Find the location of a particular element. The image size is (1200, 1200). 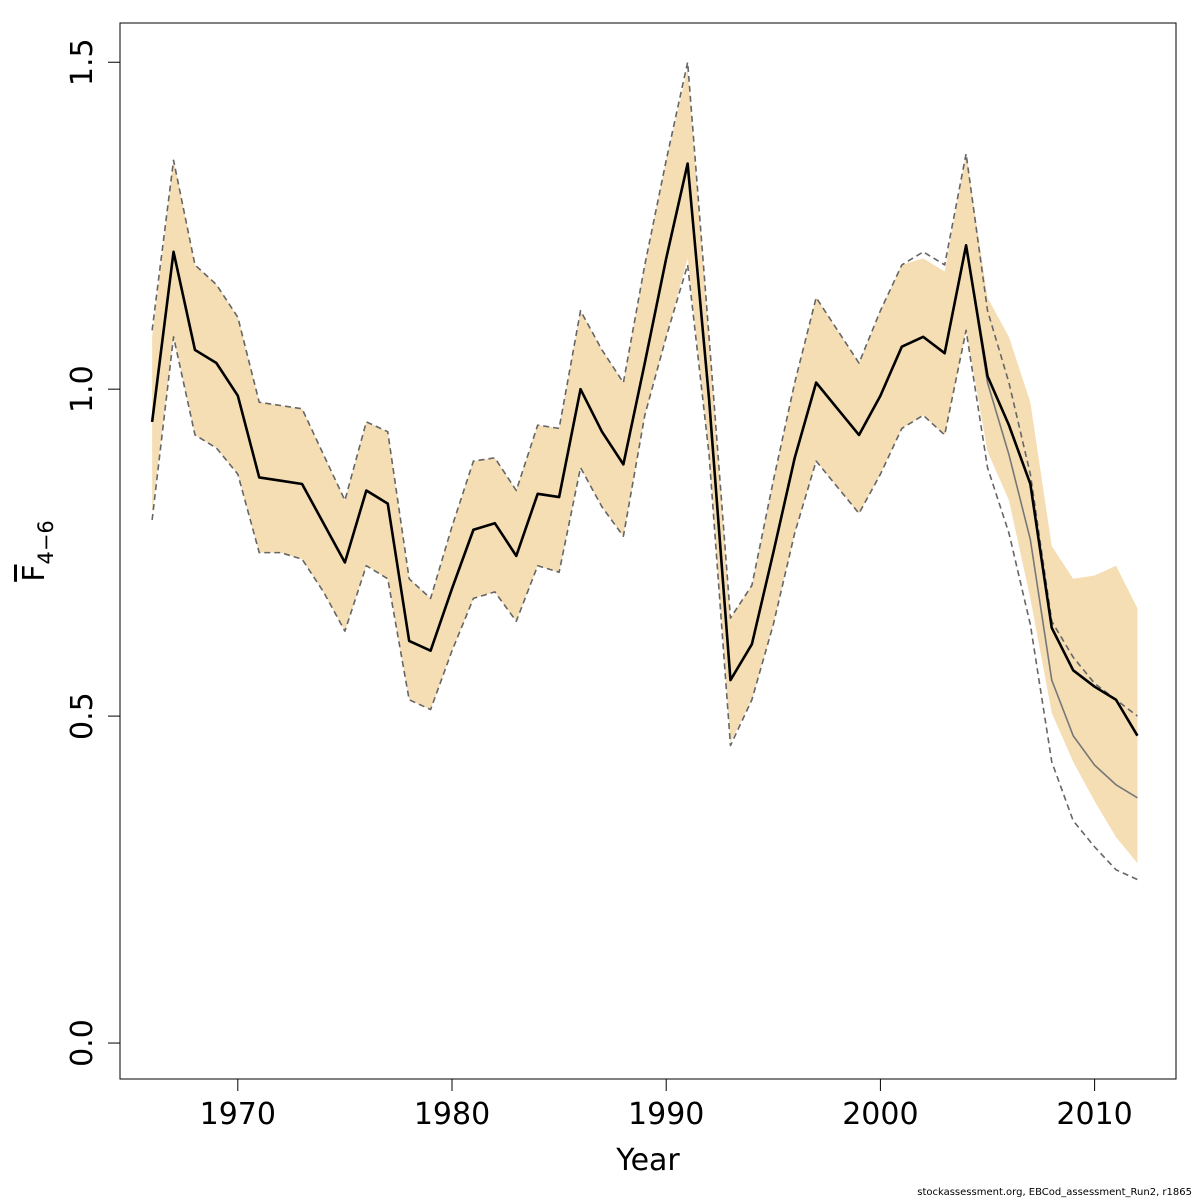

y-tick-label: 1.5 is located at coordinates (82, 62).